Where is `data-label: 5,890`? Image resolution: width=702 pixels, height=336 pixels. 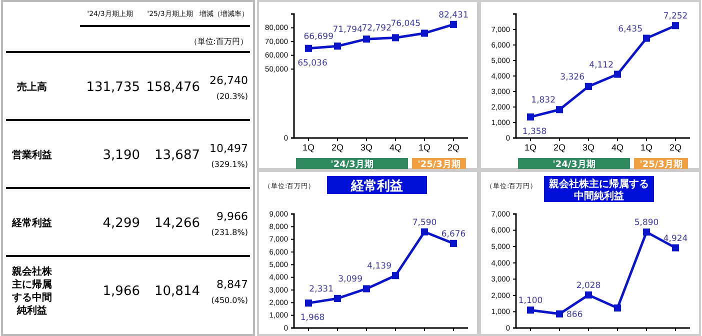
data-label: 5,890 is located at coordinates (646, 223).